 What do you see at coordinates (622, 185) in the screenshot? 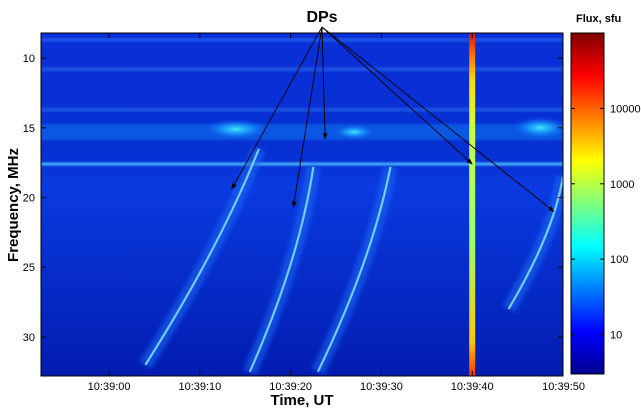
I see `colorbar-tick-label: 1000` at bounding box center [622, 185].